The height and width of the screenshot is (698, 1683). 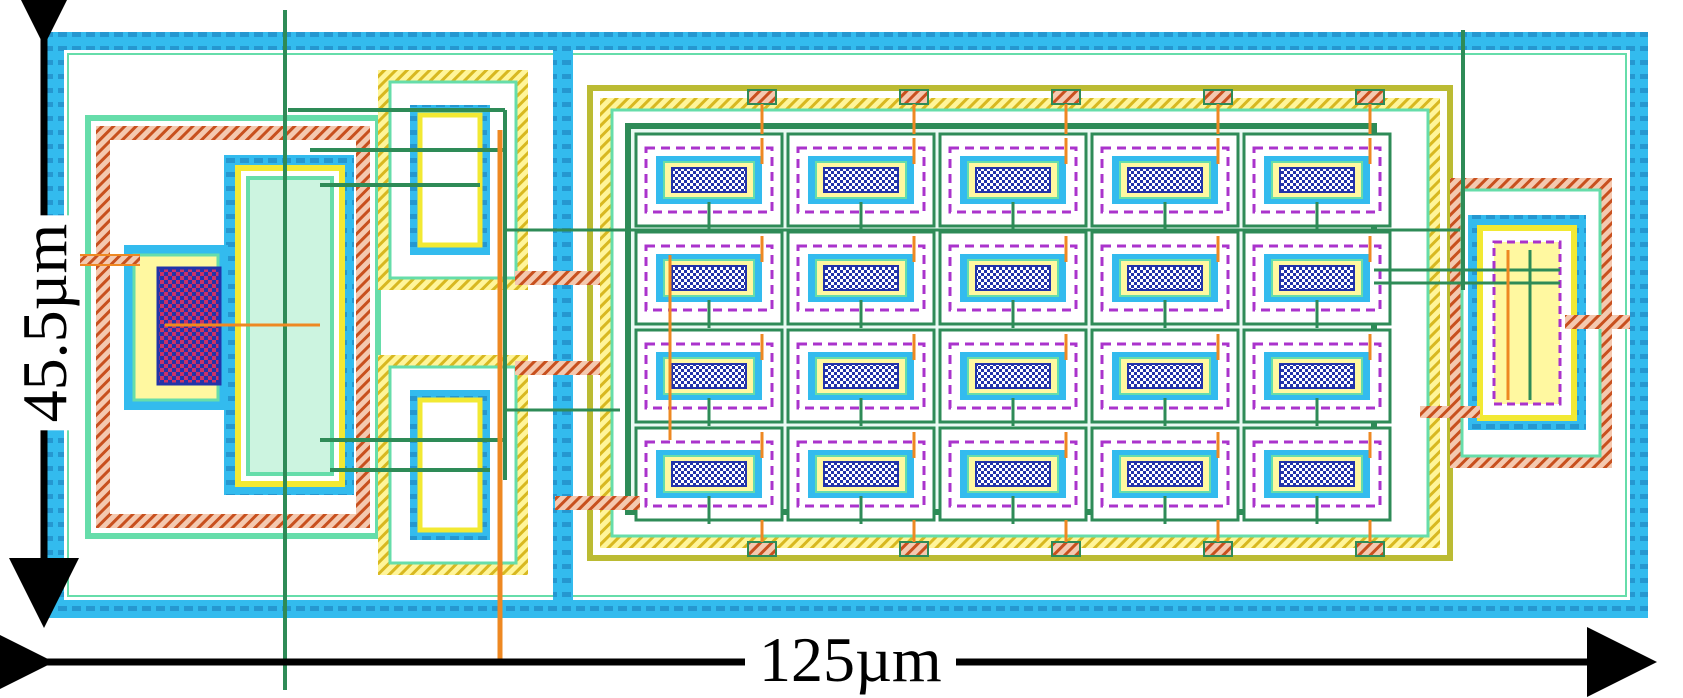 I want to click on height-dimension-label: 45.5µm, so click(x=44, y=323).